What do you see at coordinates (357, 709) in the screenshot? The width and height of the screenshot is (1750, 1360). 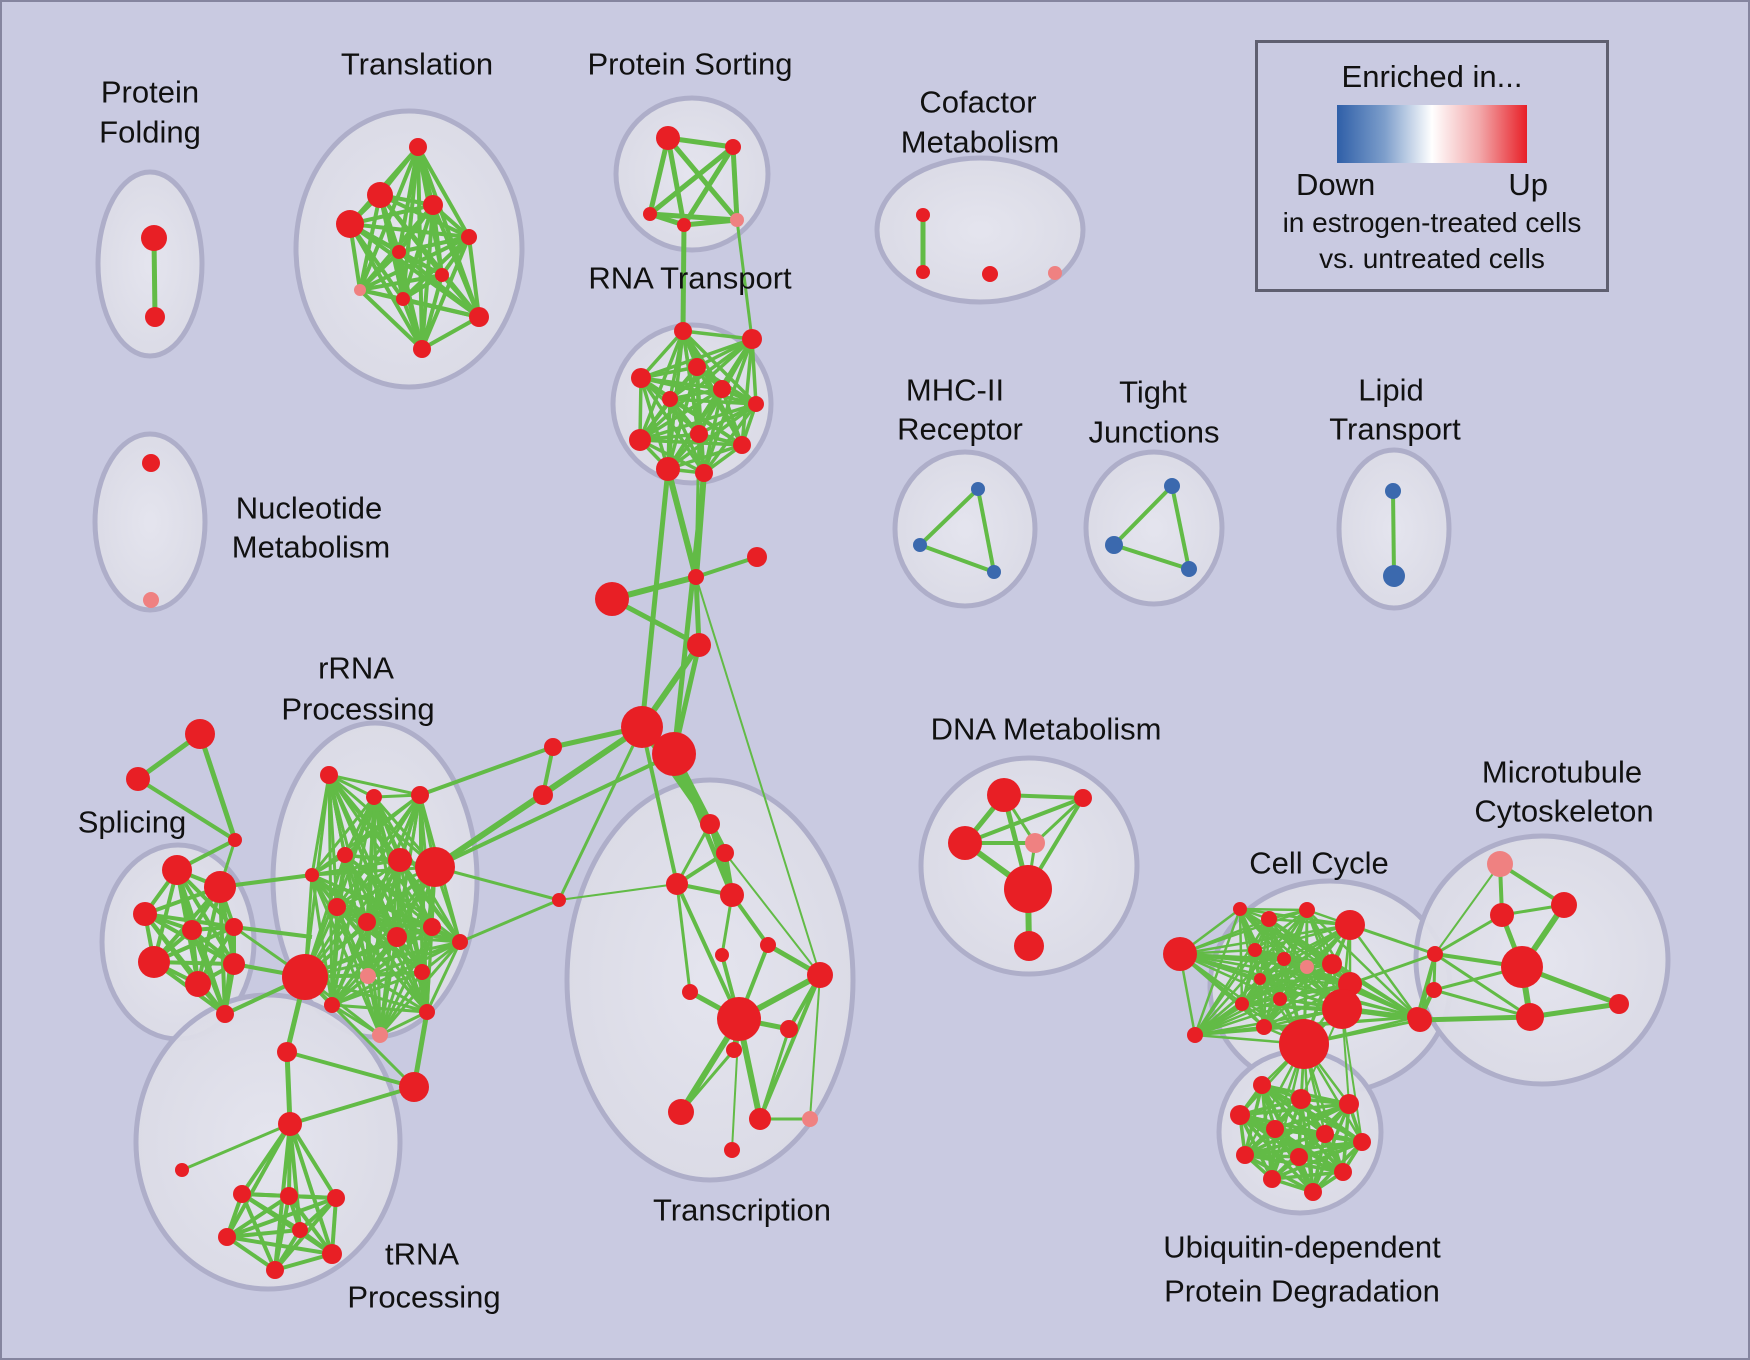 I see `cluster-label: Processing` at bounding box center [357, 709].